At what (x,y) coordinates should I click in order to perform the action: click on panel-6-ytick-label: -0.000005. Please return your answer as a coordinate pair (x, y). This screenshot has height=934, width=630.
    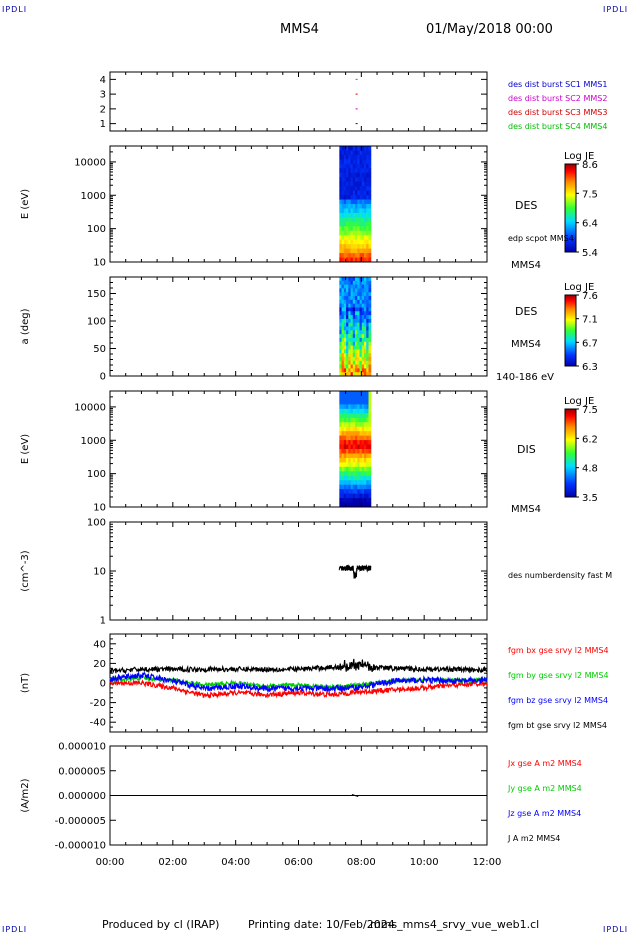
    Looking at the image, I should click on (80, 821).